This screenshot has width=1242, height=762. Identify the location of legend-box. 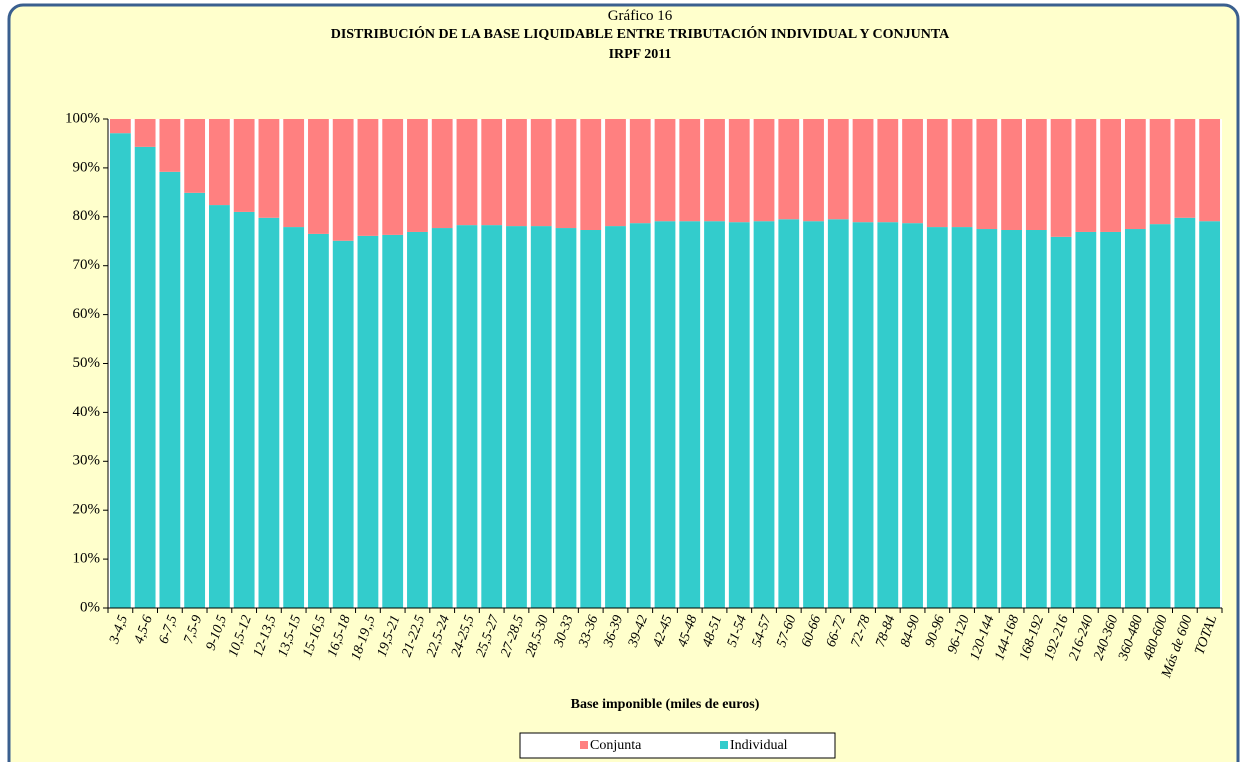
(677, 745).